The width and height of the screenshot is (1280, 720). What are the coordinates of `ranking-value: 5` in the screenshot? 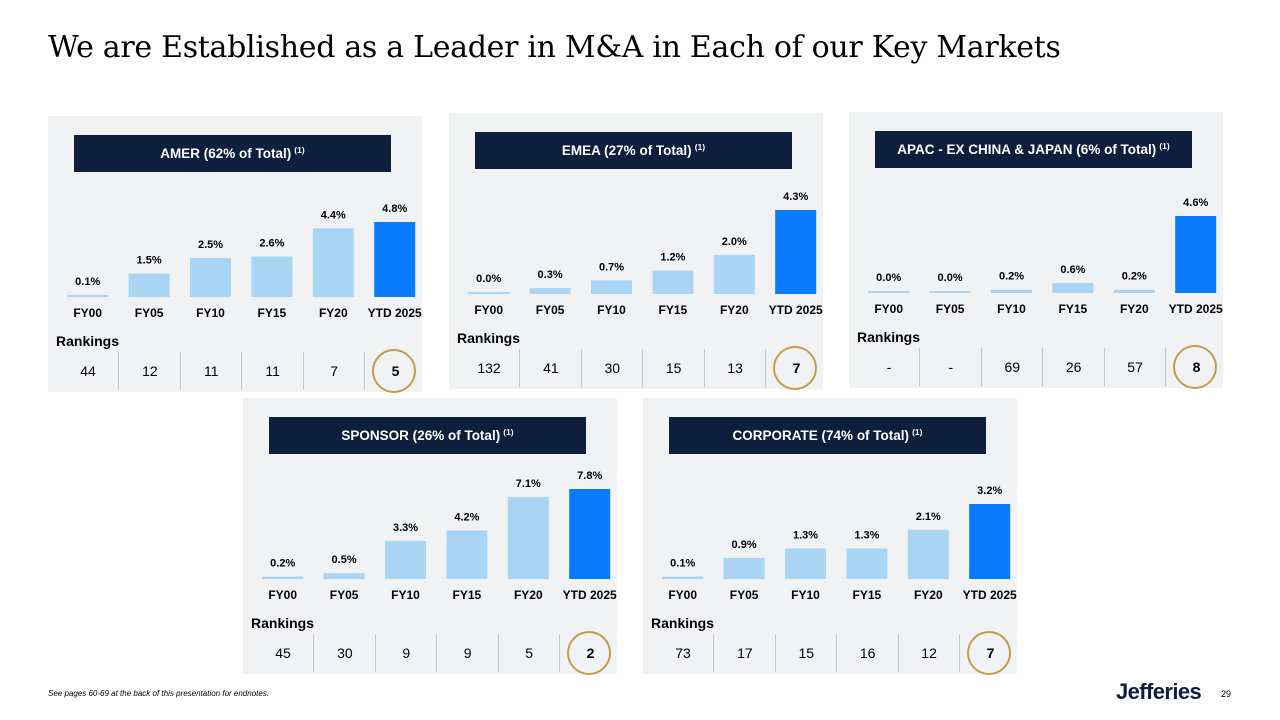 It's located at (528, 653).